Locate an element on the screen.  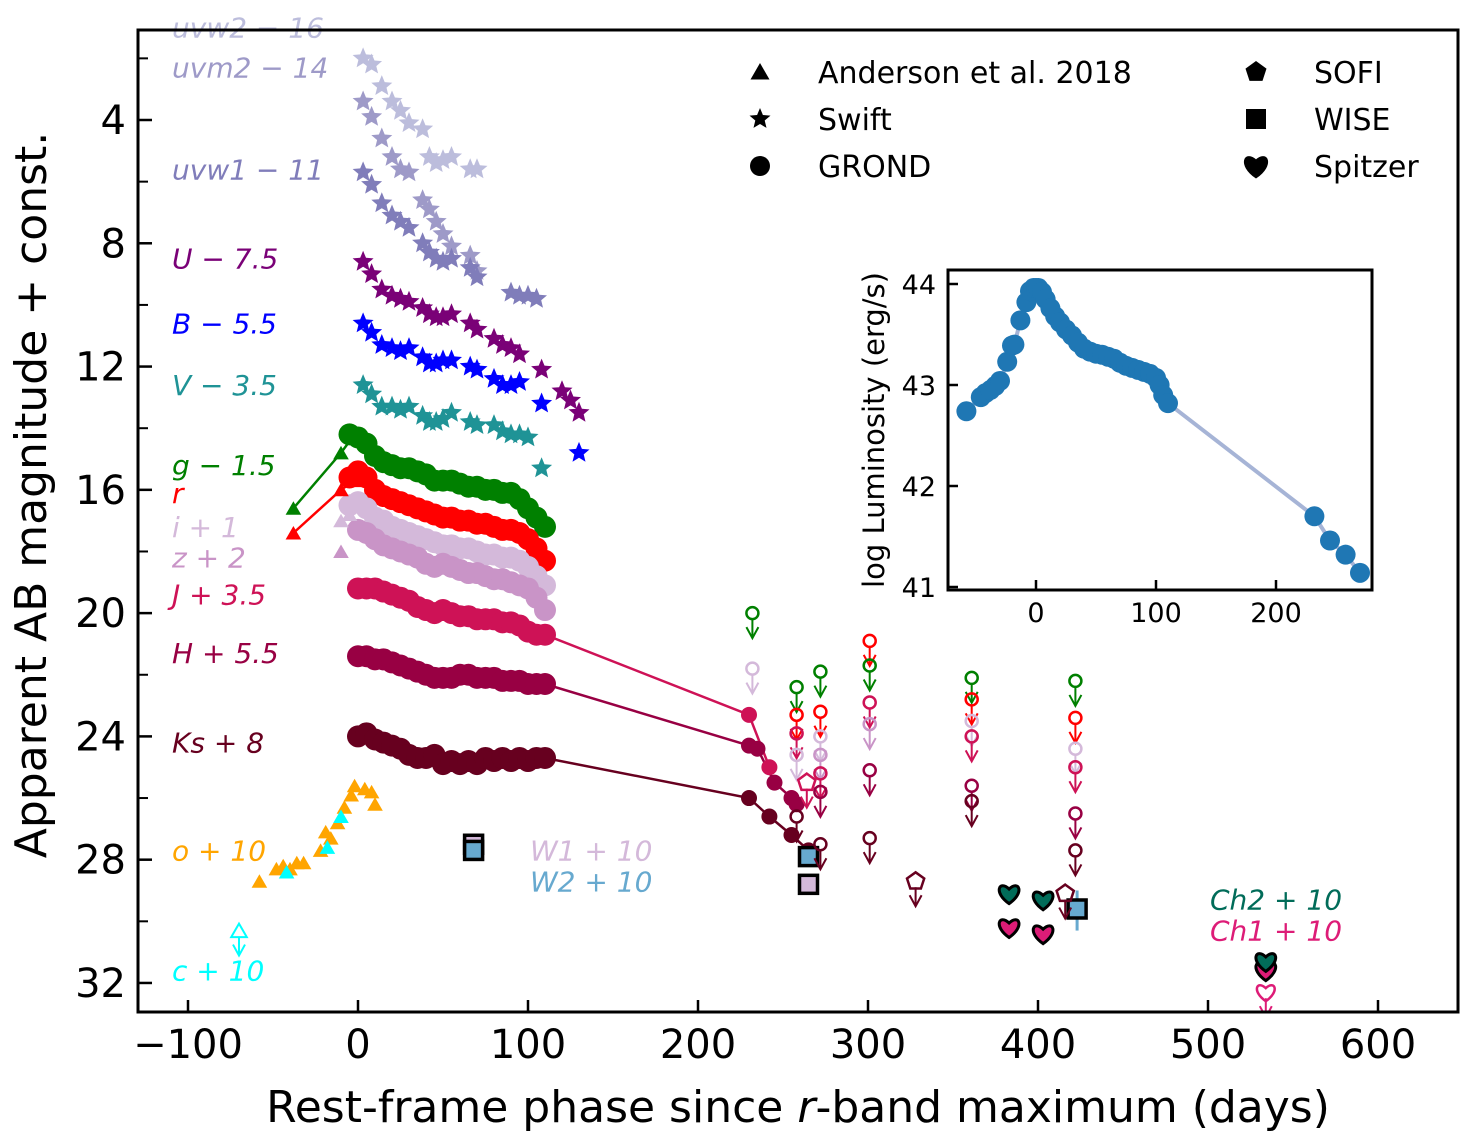
data-point-H is located at coordinates (545, 684).